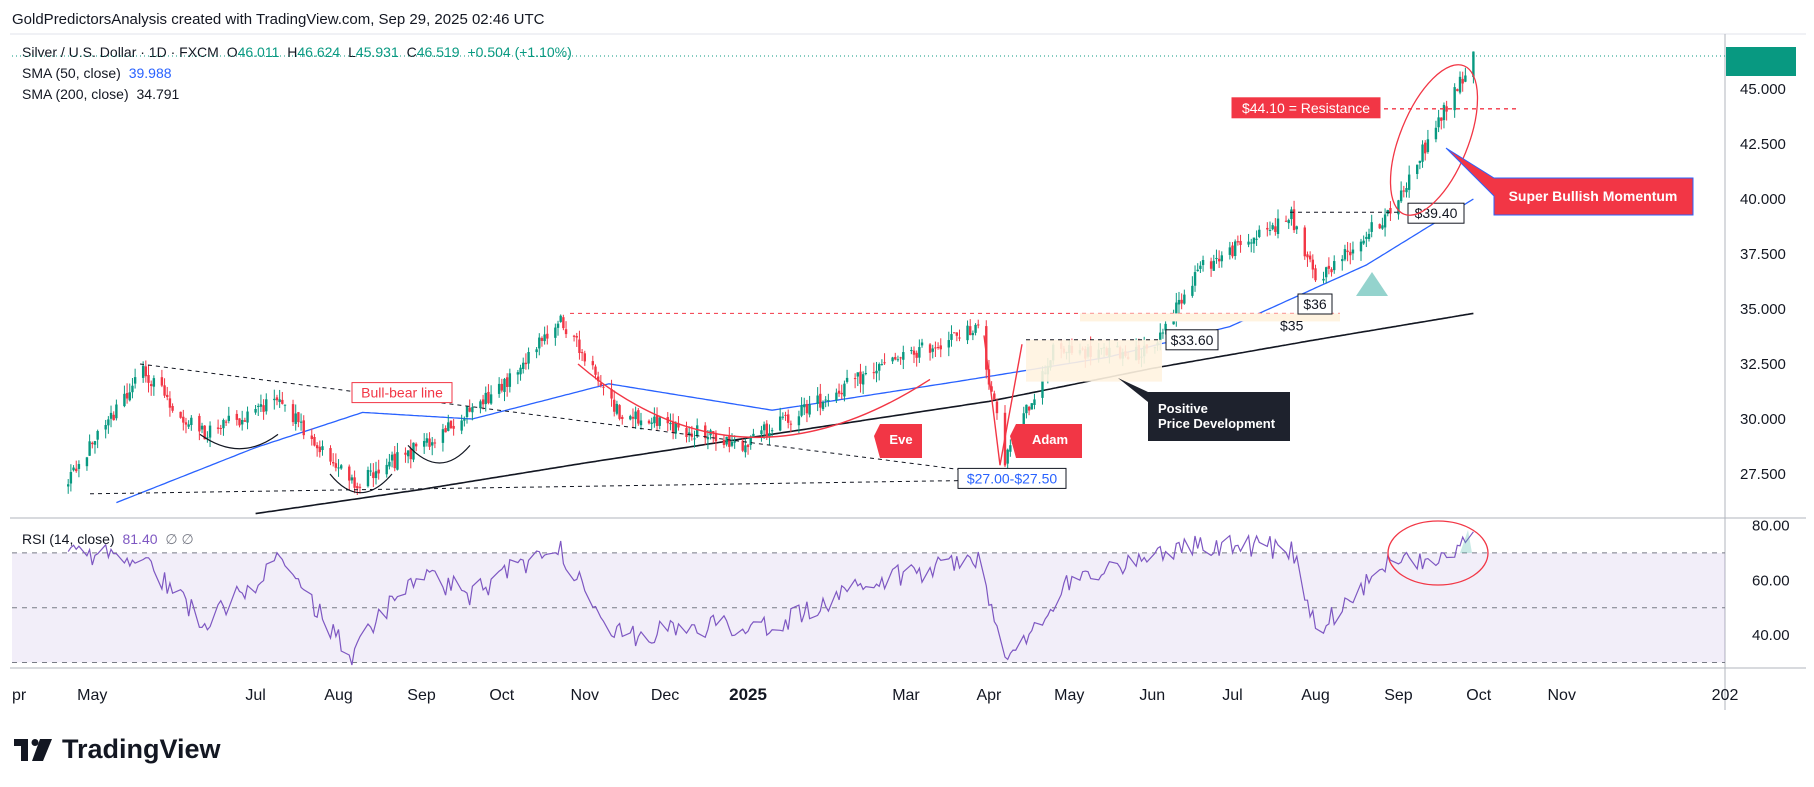 The width and height of the screenshot is (1814, 787). What do you see at coordinates (97, 73) in the screenshot?
I see `sma50-legend: SMA (50, close) 39.988` at bounding box center [97, 73].